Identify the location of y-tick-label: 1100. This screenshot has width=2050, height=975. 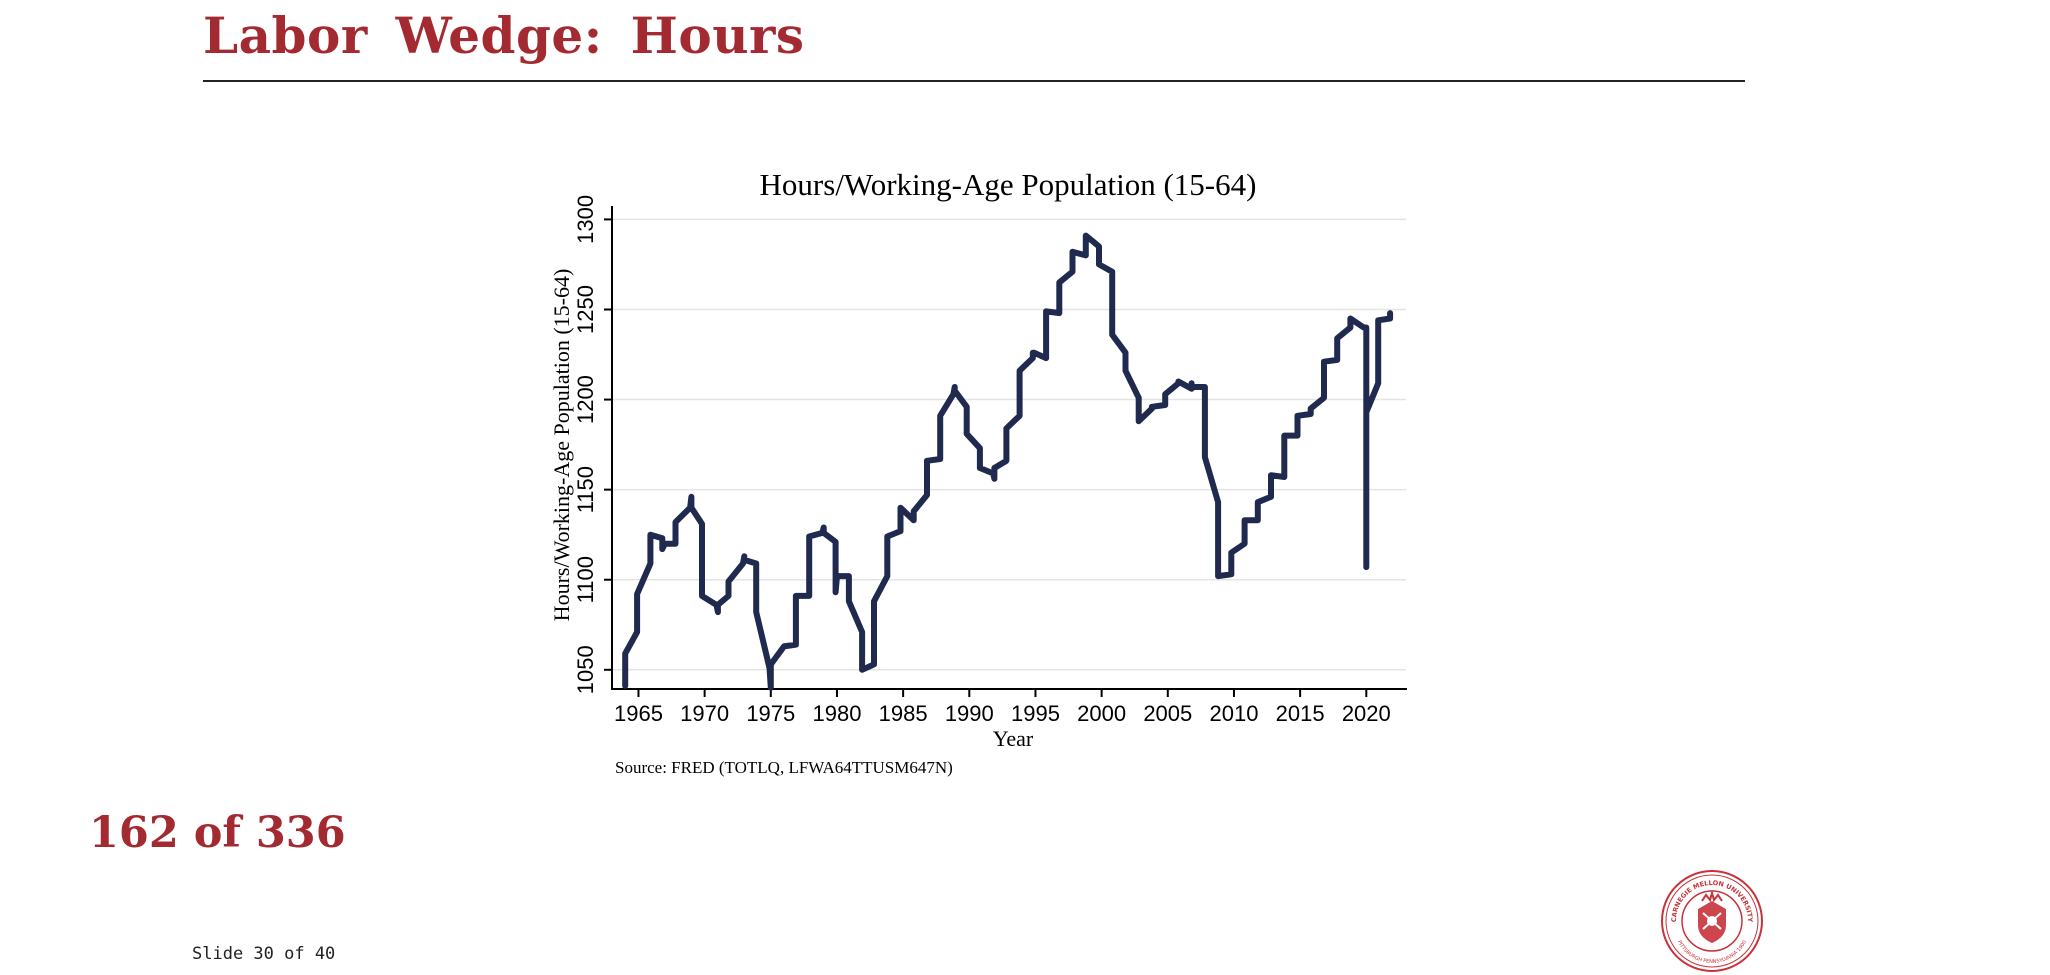
(585, 579).